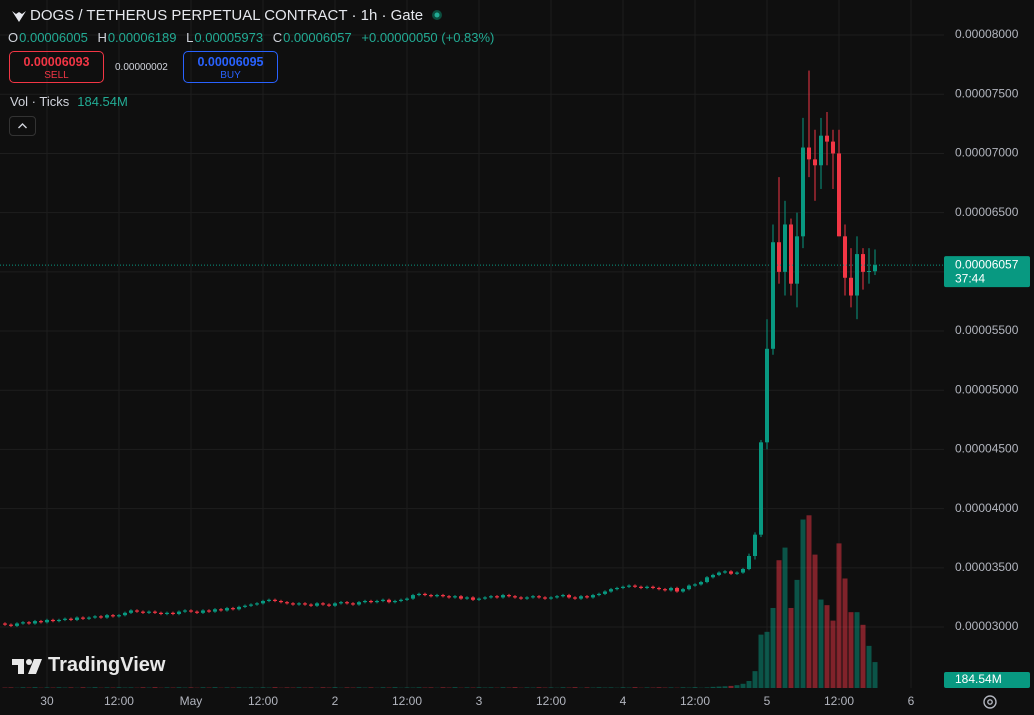  I want to click on x-tick-label: 6, so click(911, 701).